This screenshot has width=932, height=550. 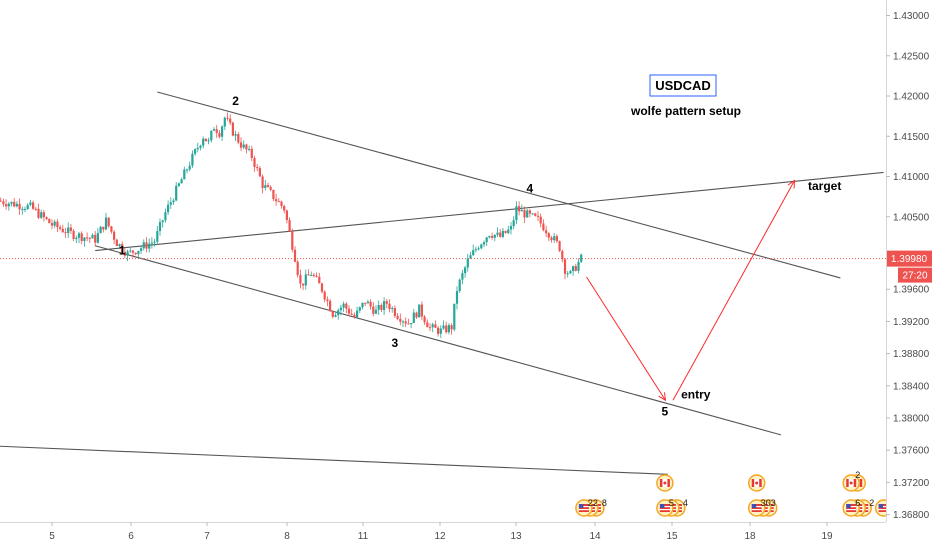 What do you see at coordinates (768, 503) in the screenshot?
I see `event-count: 303` at bounding box center [768, 503].